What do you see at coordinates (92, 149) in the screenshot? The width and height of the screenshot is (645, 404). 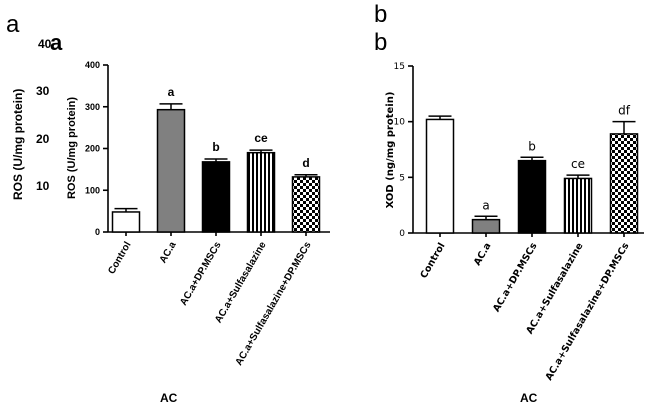 I see `y-tick-label: 200` at bounding box center [92, 149].